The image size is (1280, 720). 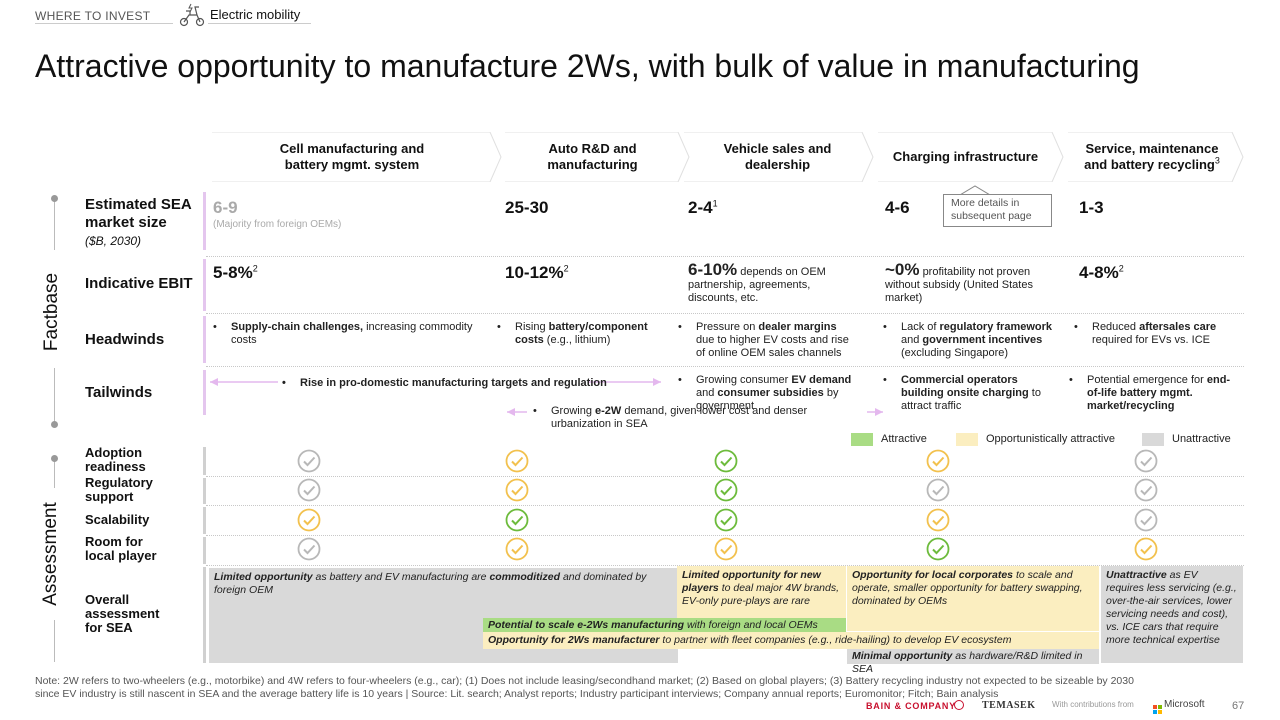 What do you see at coordinates (225, 207) in the screenshot?
I see `market-size-cell-1: 6-9` at bounding box center [225, 207].